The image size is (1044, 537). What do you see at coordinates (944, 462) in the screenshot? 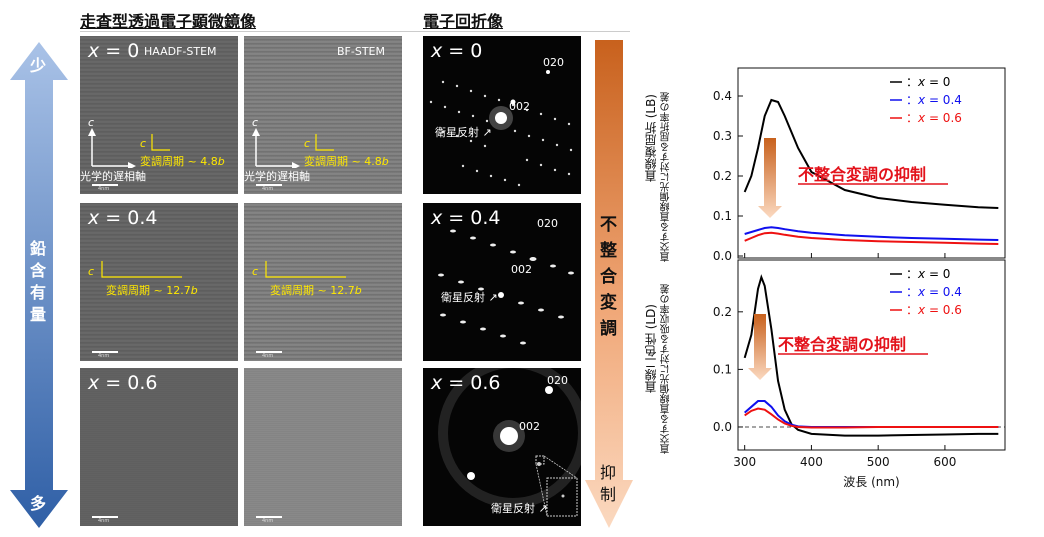
I see `ld-xtick-label: 600` at bounding box center [944, 462].